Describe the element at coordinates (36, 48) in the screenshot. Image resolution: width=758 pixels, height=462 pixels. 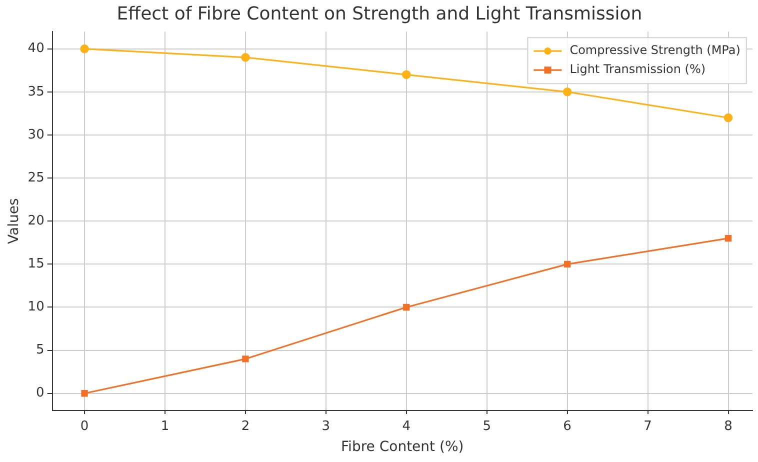
I see `y-tick-label: 40` at that location.